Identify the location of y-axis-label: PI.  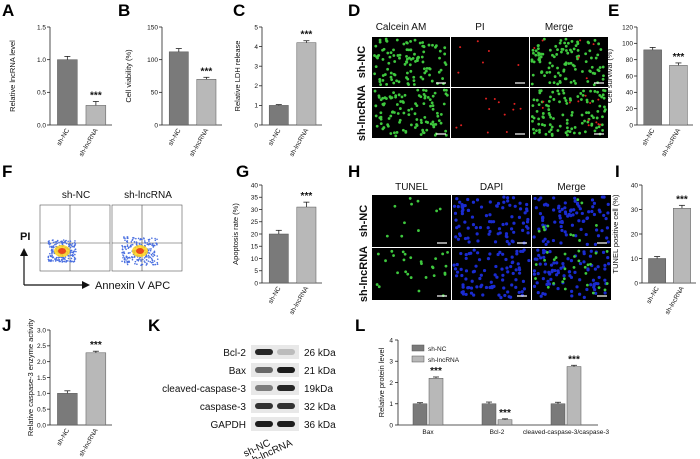
(25, 237).